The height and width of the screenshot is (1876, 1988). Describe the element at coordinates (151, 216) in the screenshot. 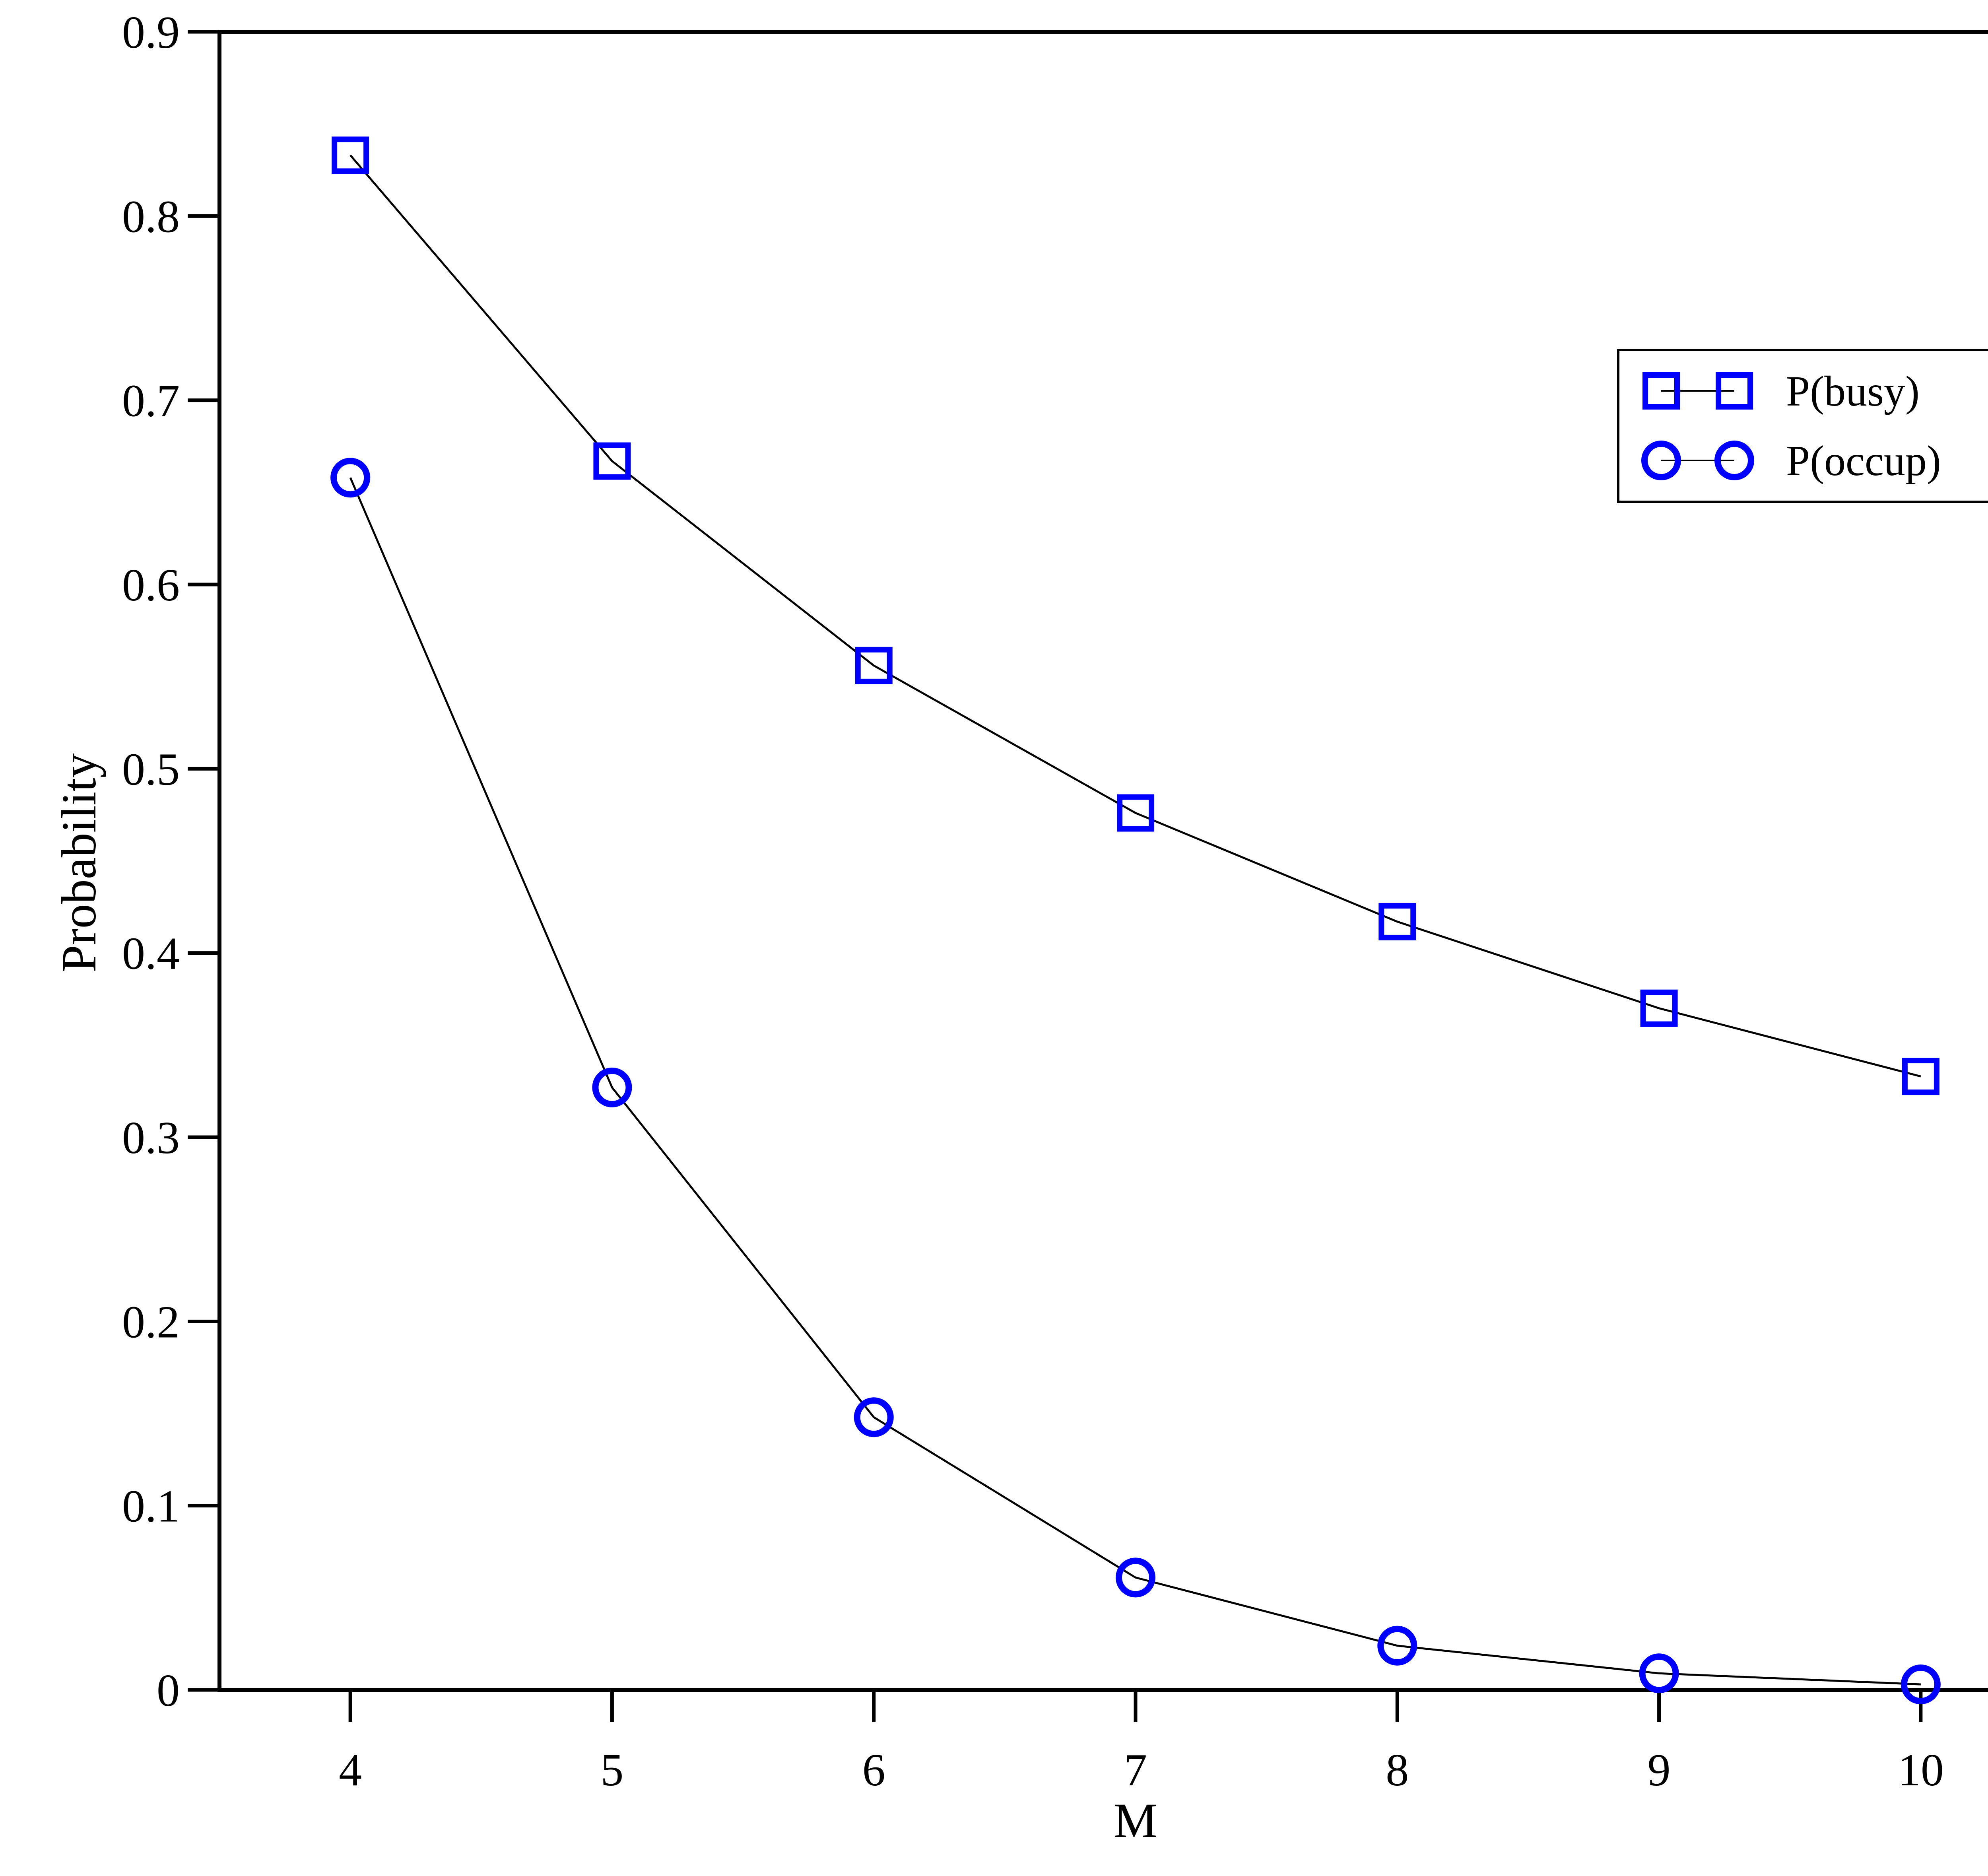

I see `y-tick-label: 0.8` at that location.